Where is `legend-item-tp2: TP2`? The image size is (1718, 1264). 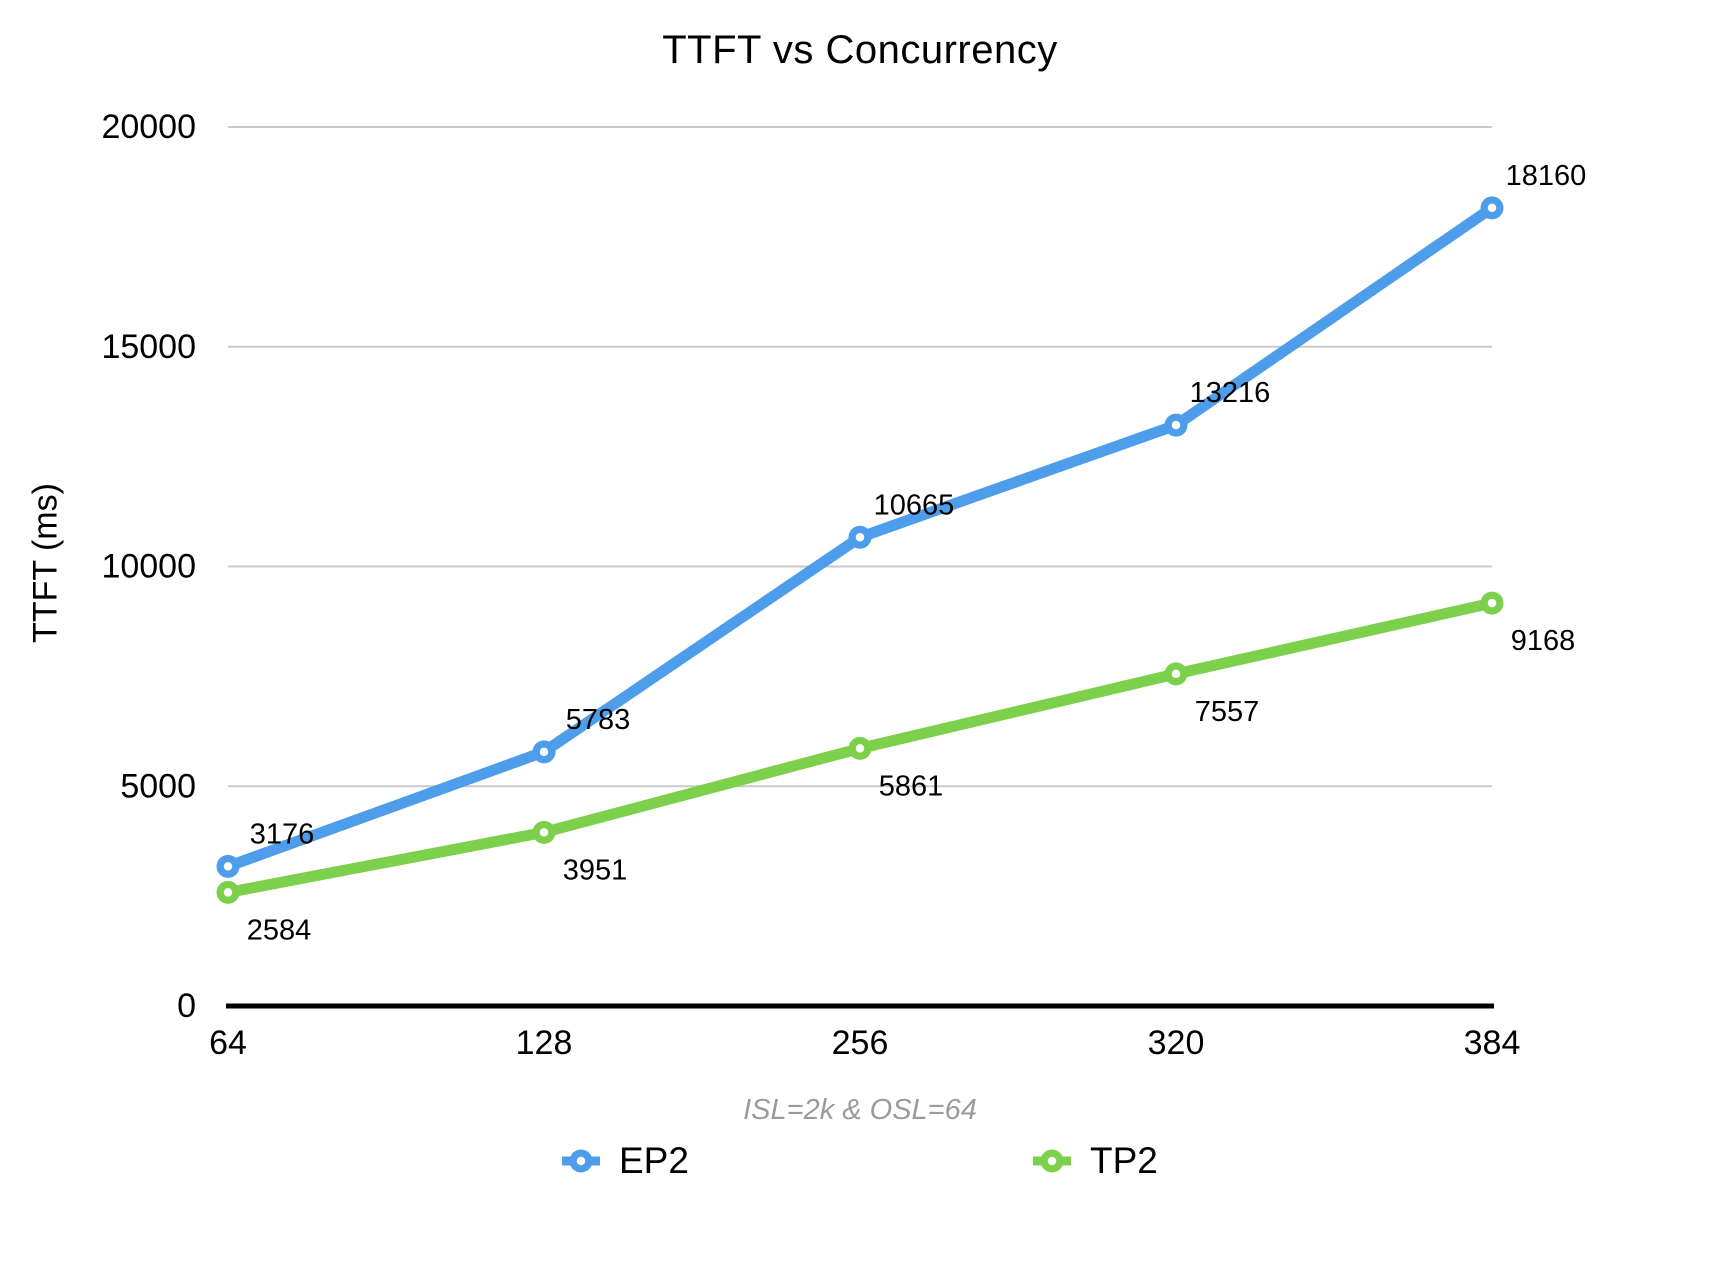
legend-item-tp2: TP2 is located at coordinates (1095, 1161).